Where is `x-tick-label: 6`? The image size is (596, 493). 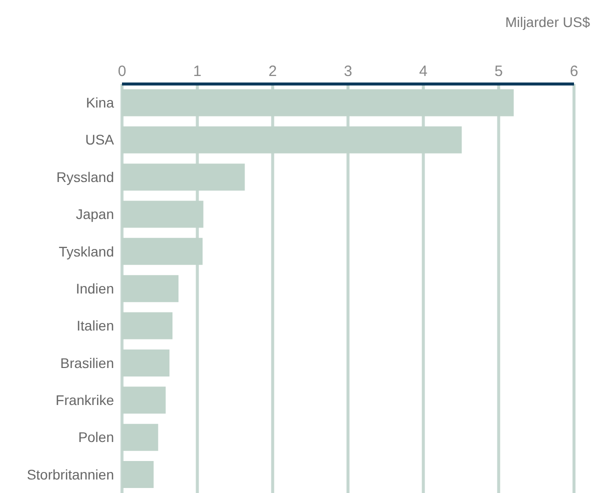 x-tick-label: 6 is located at coordinates (574, 71).